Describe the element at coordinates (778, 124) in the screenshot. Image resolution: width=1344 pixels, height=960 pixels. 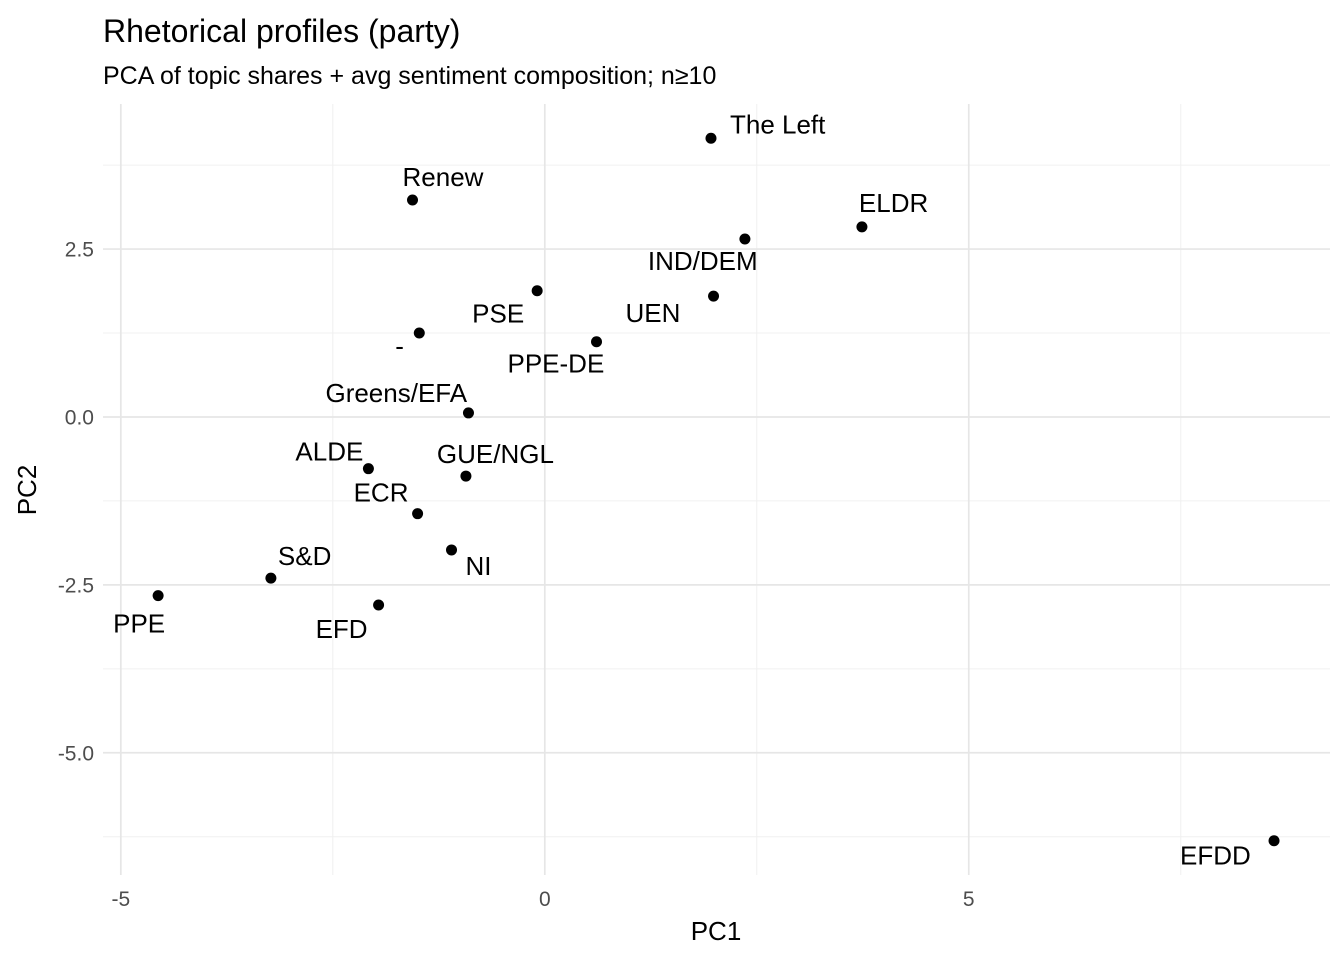
I see `point-label-The Left: The Left` at that location.